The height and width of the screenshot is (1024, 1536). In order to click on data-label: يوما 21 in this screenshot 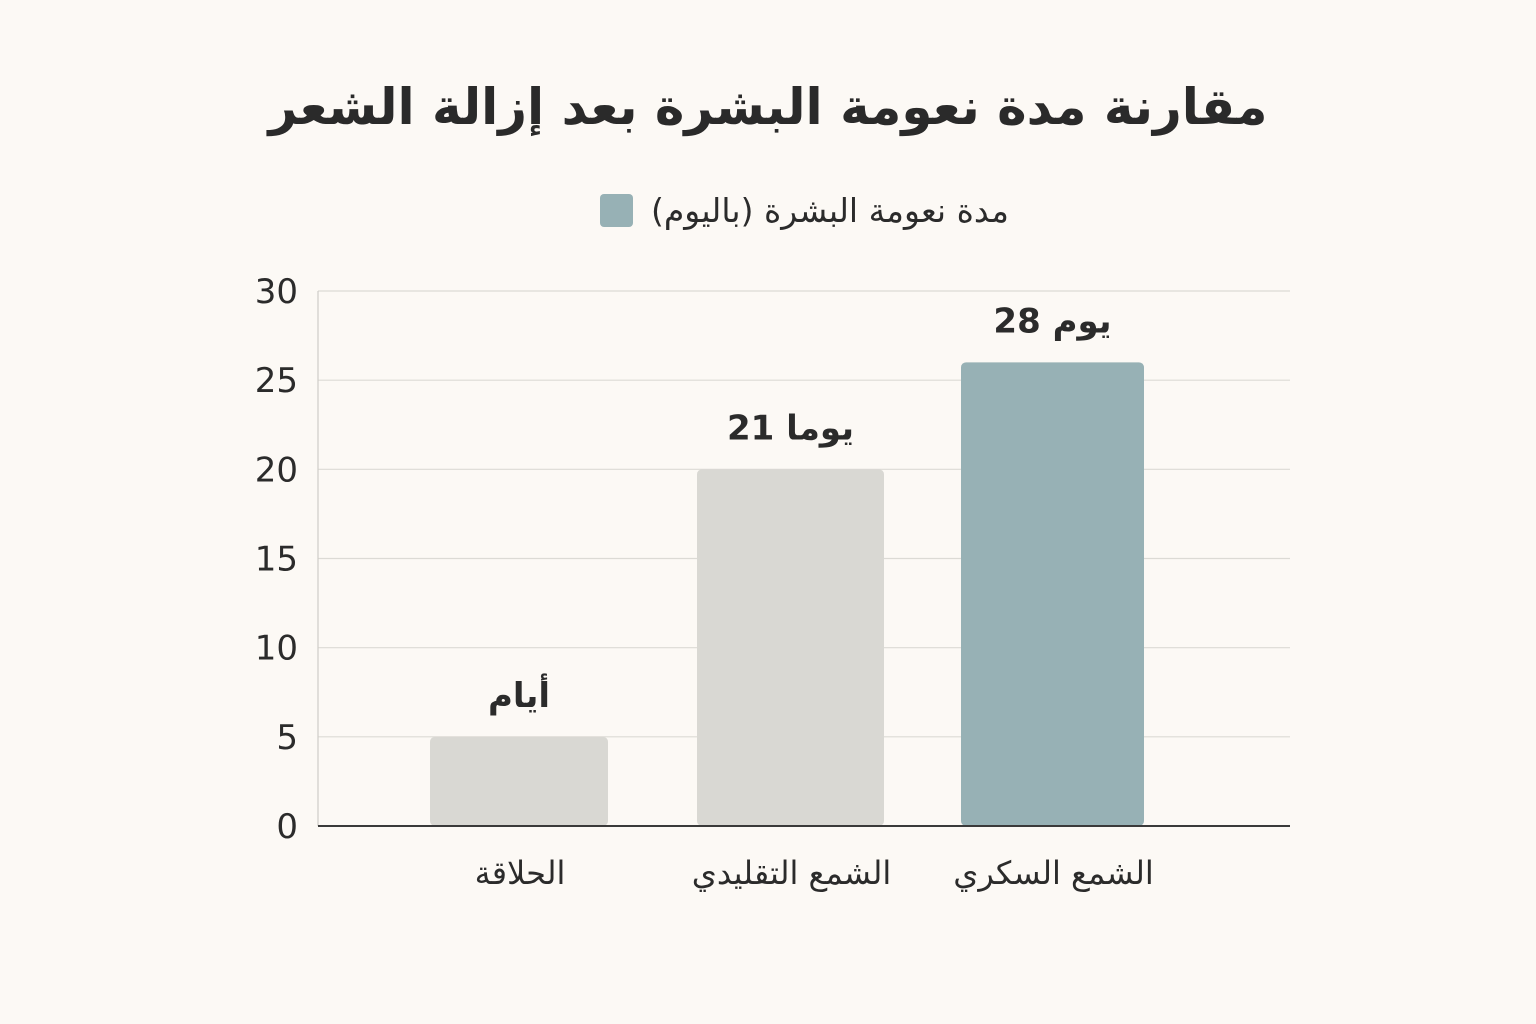, I will do `click(790, 428)`.